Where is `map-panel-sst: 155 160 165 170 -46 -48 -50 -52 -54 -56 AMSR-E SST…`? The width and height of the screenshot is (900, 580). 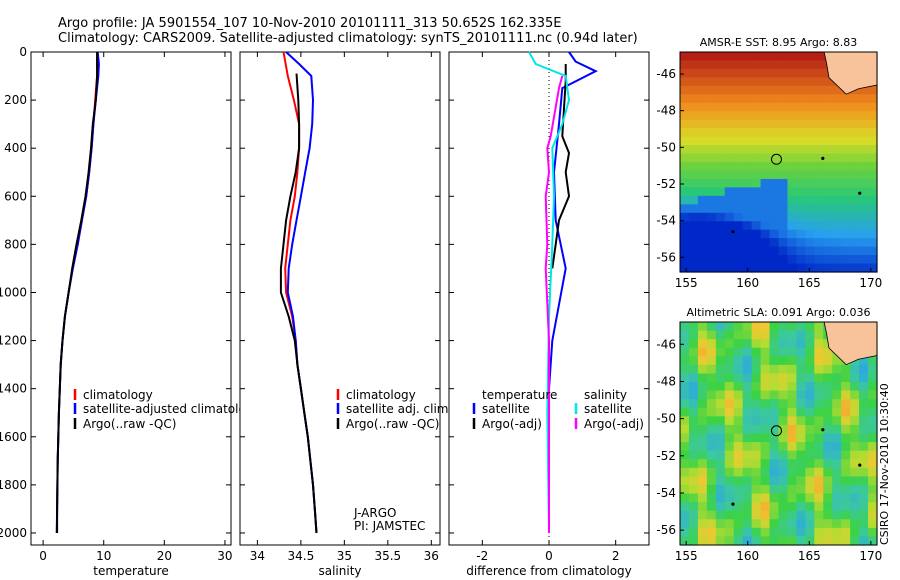 map-panel-sst: 155 160 165 170 -46 -48 -50 -52 -54 -56 AMSR-E SST… is located at coordinates (769, 163).